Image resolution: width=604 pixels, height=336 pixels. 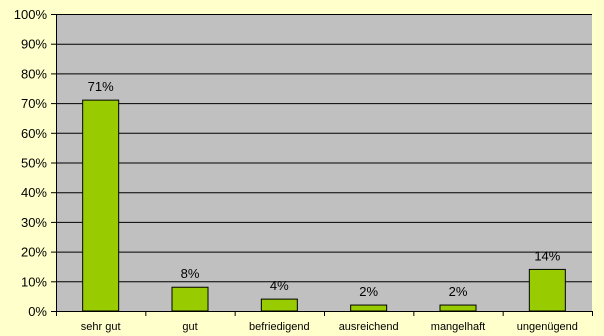 What do you see at coordinates (34, 103) in the screenshot?
I see `y-tick-label: 70%` at bounding box center [34, 103].